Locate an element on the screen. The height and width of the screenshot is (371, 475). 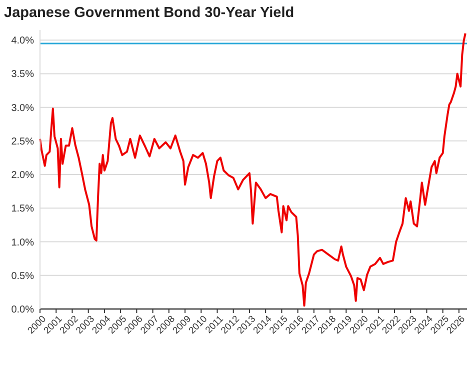
chart-title: Japanese Government Bond 30-Year Yield is located at coordinates (149, 13).